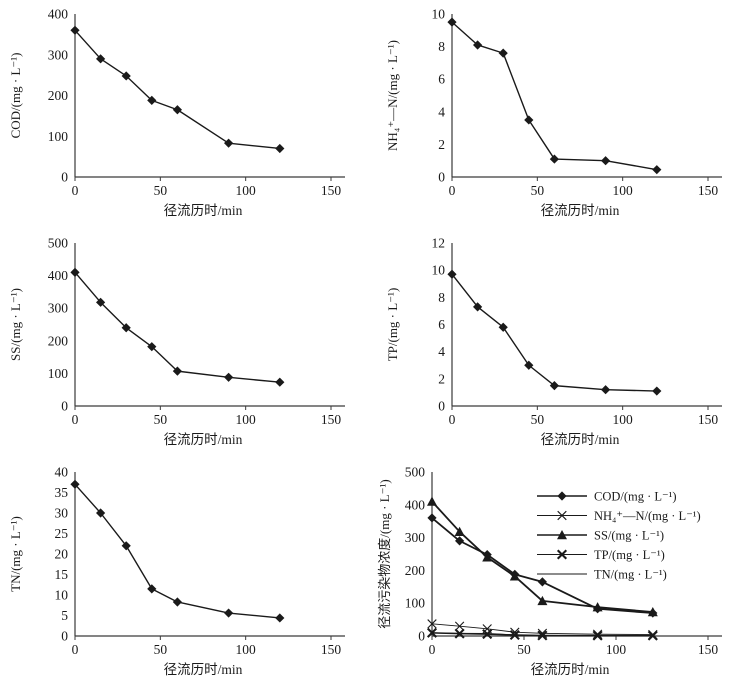 This screenshot has width=754, height=688. What do you see at coordinates (62, 472) in the screenshot?
I see `y-tick-label: 40` at bounding box center [62, 472].